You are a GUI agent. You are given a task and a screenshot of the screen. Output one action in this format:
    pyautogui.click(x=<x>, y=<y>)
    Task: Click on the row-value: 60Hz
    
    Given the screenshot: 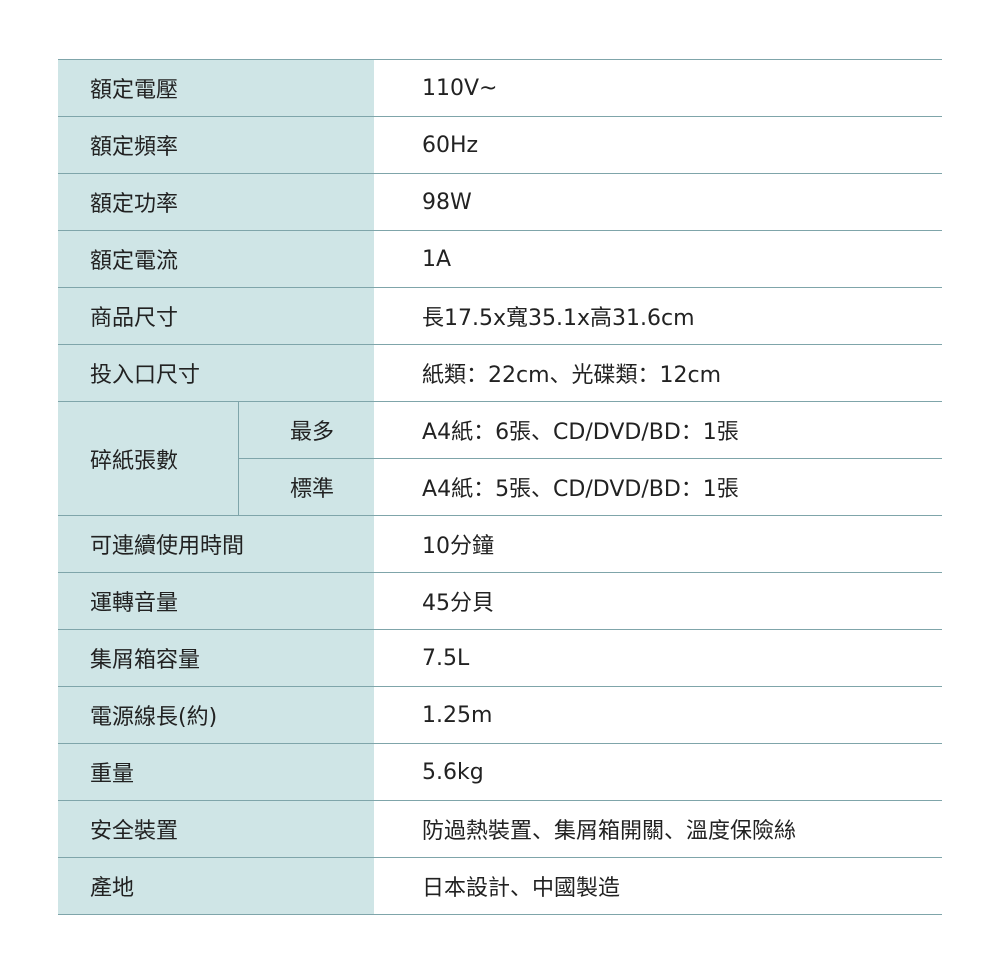 What is the action you would take?
    pyautogui.click(x=658, y=145)
    